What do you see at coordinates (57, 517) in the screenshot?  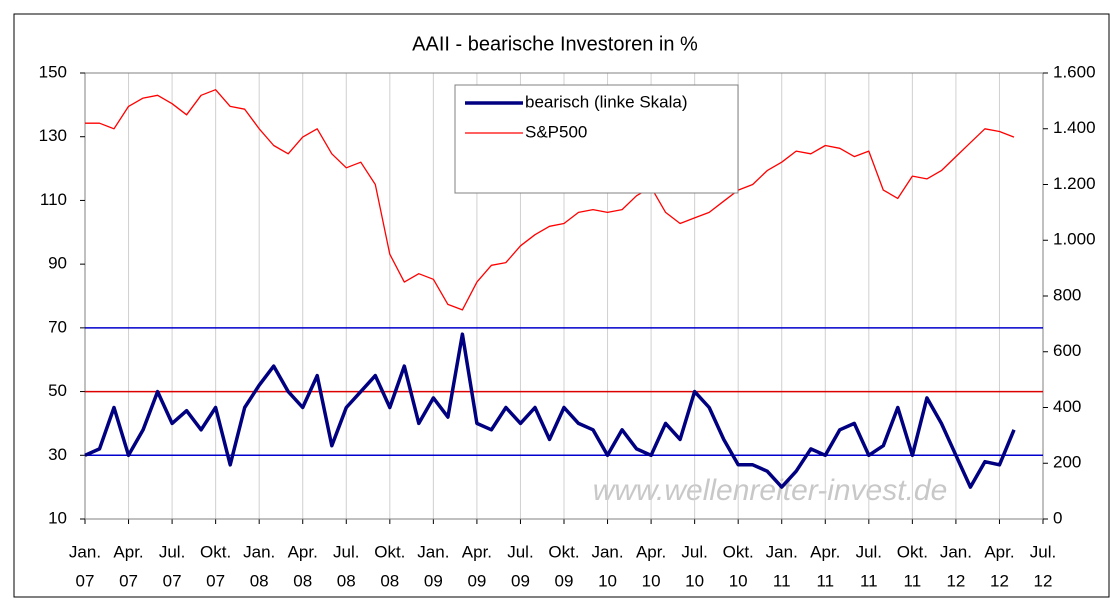 I see `y-tick-label: 10` at bounding box center [57, 517].